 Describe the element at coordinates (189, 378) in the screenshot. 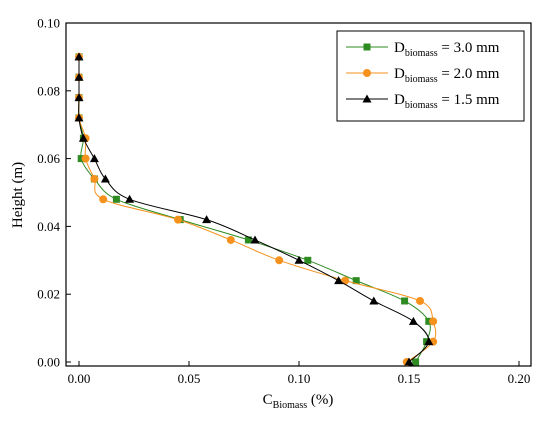

I see `x-tick-label: 0.05` at that location.